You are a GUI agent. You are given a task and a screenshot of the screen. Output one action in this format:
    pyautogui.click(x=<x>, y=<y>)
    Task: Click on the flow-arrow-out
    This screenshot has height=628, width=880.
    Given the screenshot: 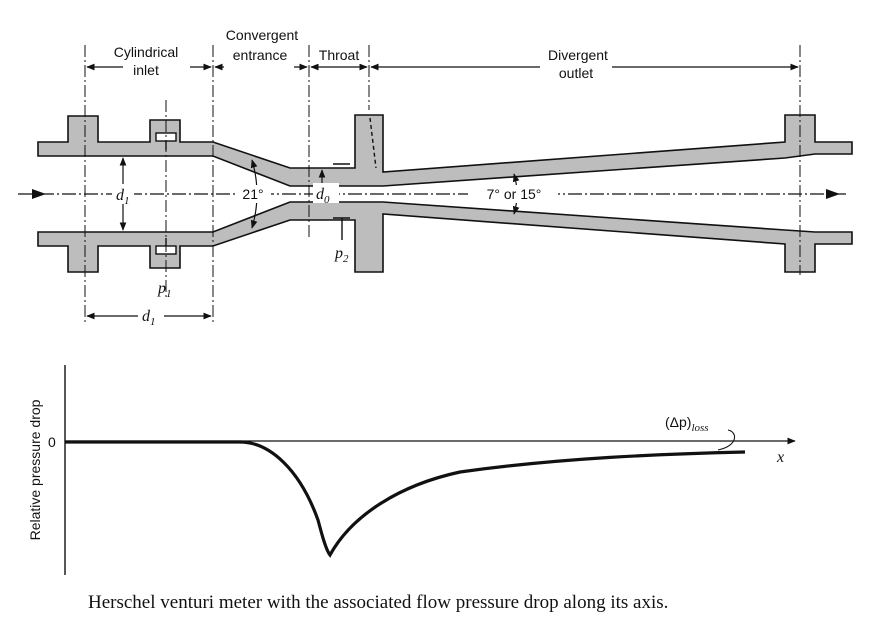 What is the action you would take?
    pyautogui.click(x=833, y=194)
    